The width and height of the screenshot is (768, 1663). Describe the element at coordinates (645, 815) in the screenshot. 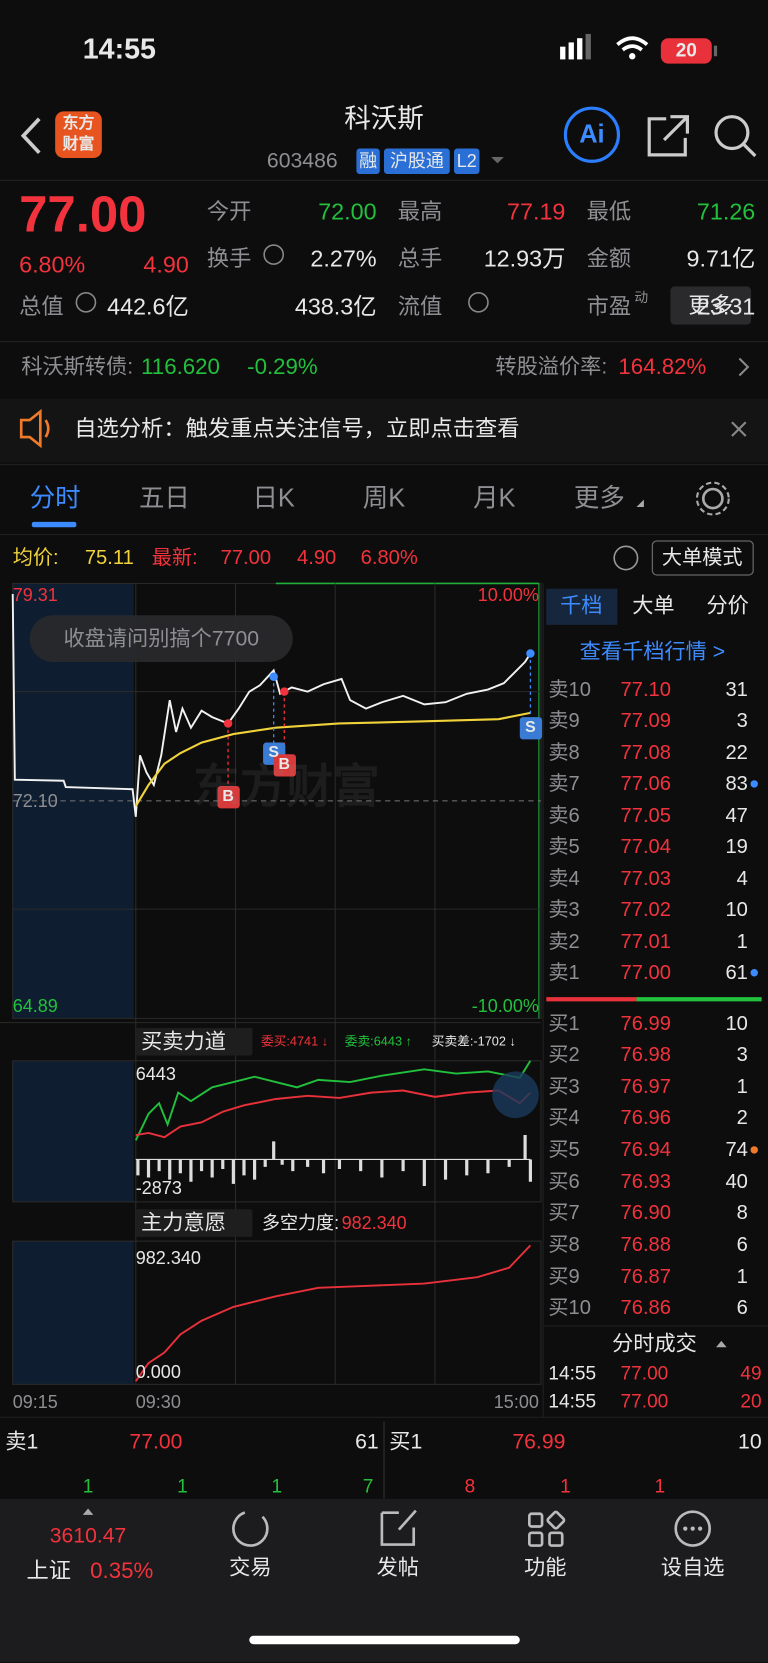

I see `book-price: 77.05` at that location.